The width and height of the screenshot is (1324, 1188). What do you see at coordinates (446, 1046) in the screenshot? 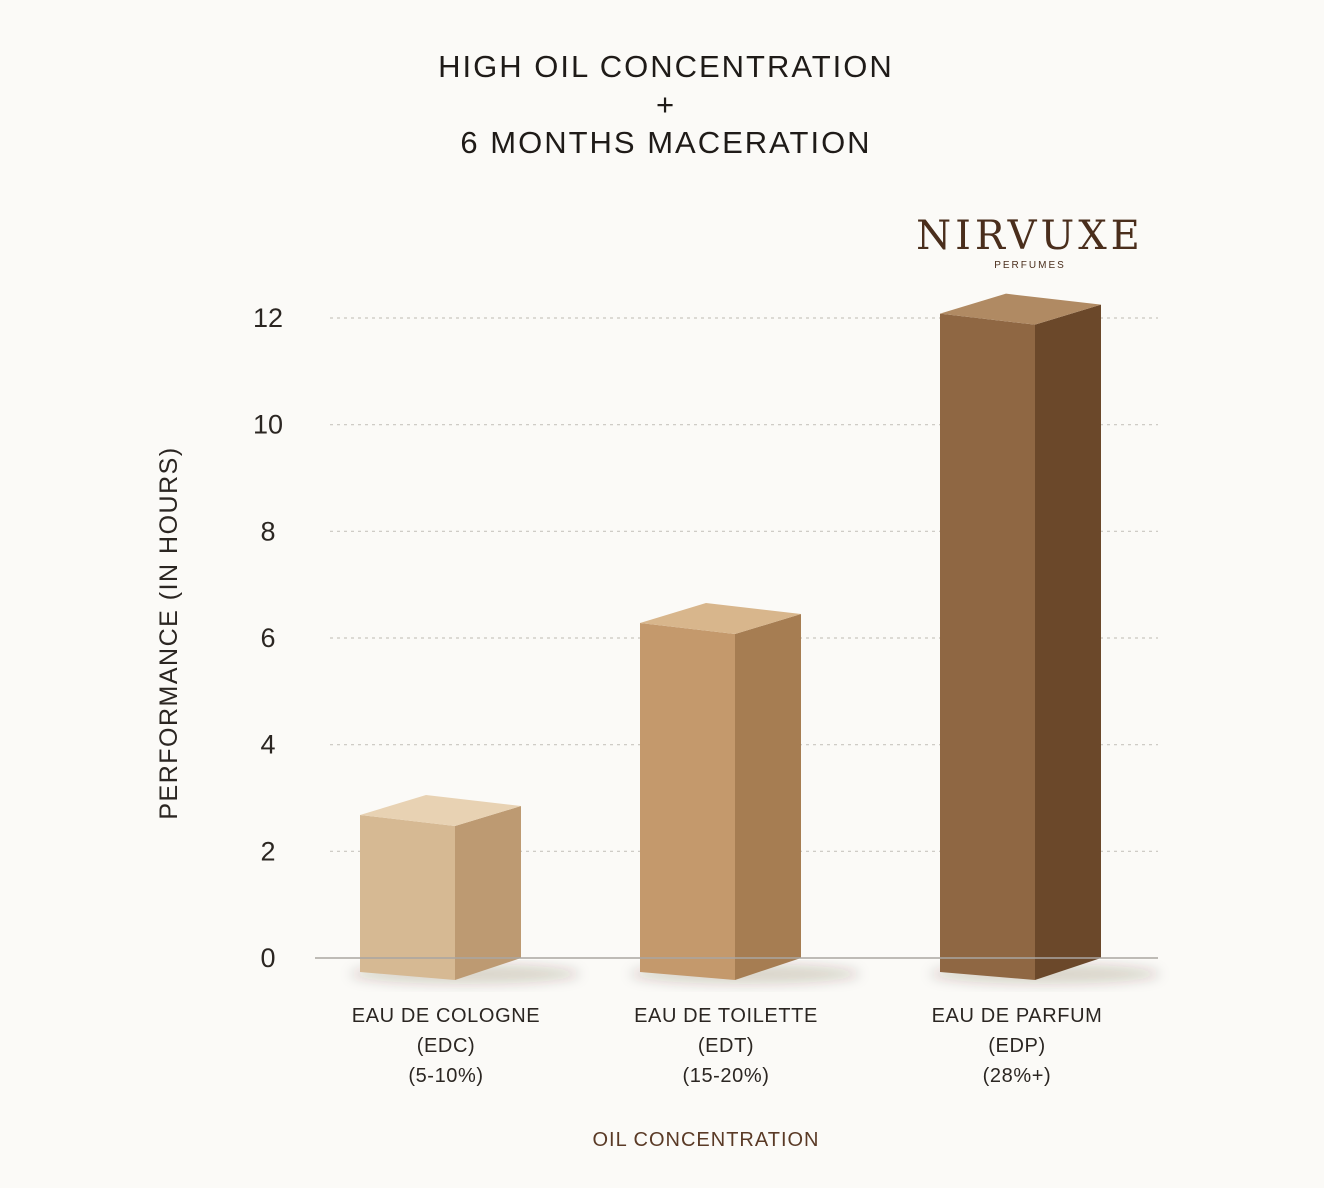
I see `x-tick-label: (EDC)` at bounding box center [446, 1046].